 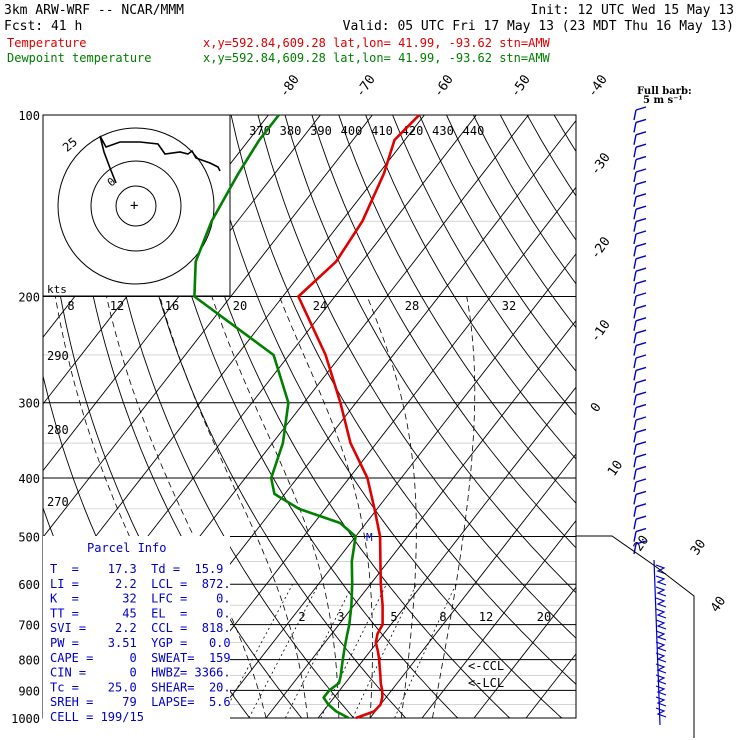 I want to click on parcel-row: CIN = 0 HWBZ= 3366., so click(x=140, y=673).